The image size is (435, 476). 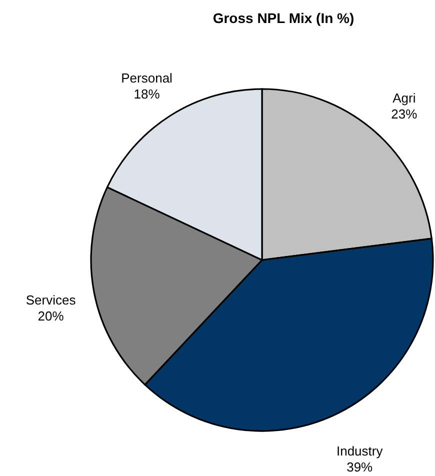 I want to click on data-label: 23%, so click(x=404, y=114).